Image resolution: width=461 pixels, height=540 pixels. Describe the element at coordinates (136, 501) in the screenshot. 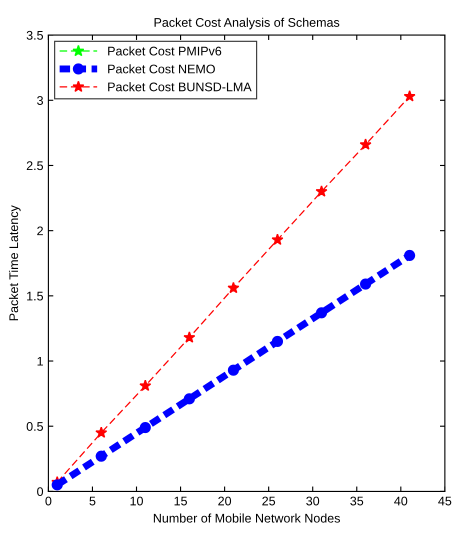

I see `x-tick-label: 10` at that location.